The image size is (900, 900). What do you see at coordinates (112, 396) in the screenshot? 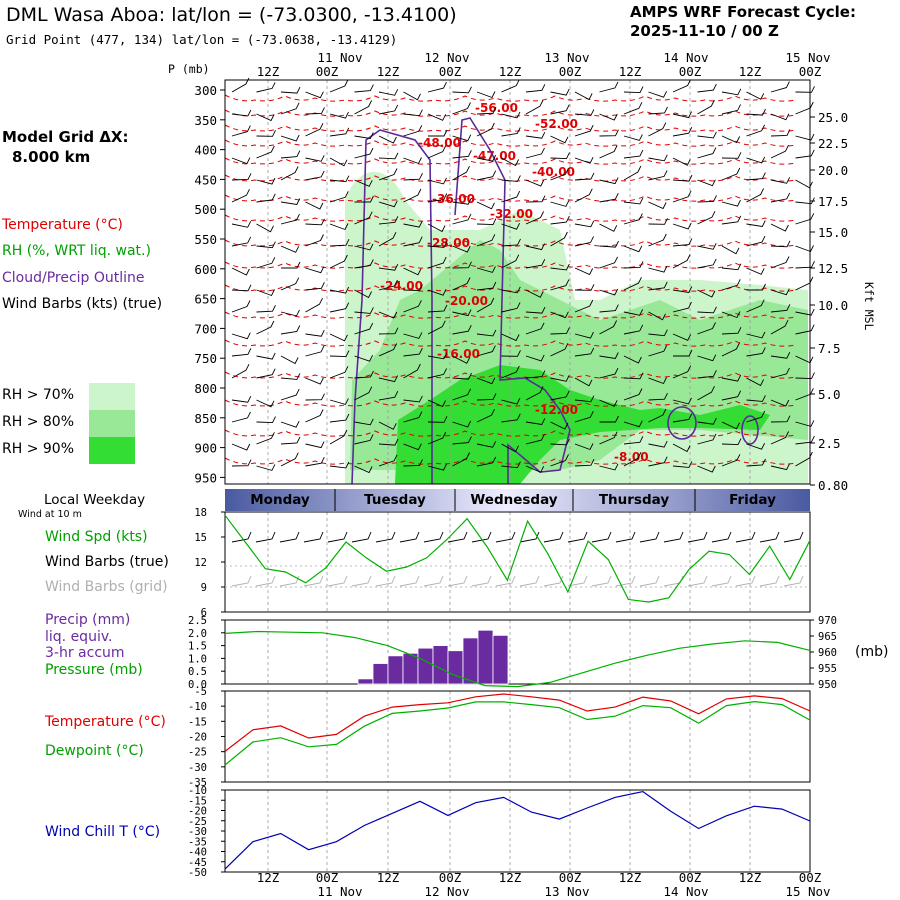
I see `rh70-swatch` at bounding box center [112, 396].